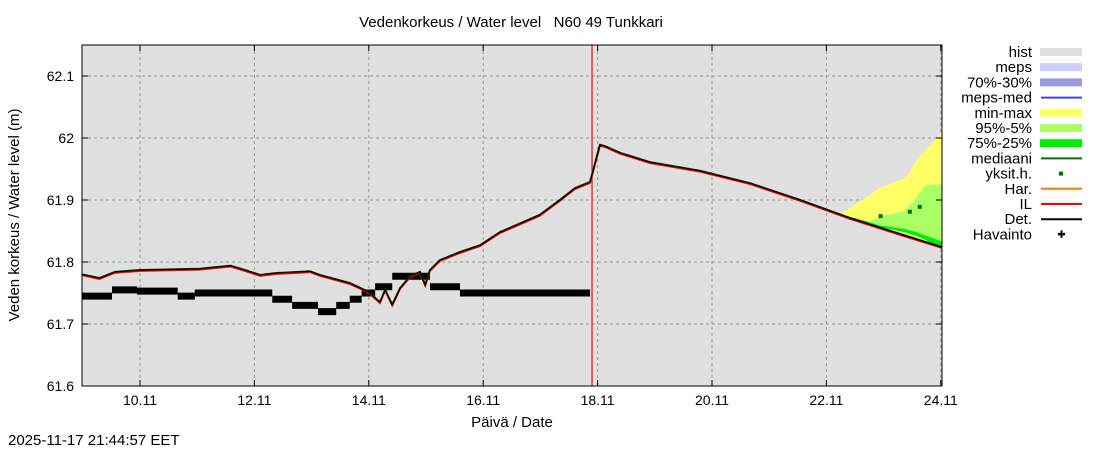 This screenshot has height=450, width=1100. What do you see at coordinates (1008, 174) in the screenshot?
I see `legend-label: yksit.h.` at bounding box center [1008, 174].